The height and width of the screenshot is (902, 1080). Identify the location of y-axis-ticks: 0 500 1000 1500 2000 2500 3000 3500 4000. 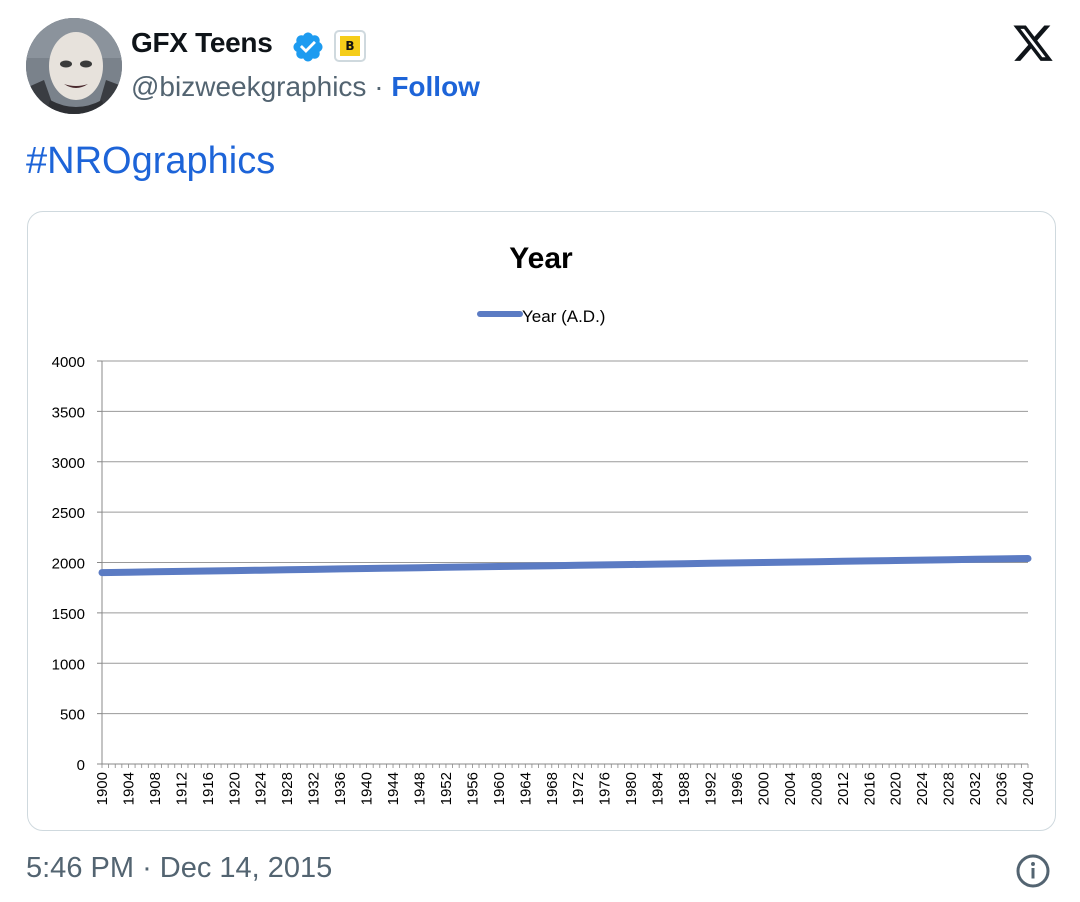
(68, 564).